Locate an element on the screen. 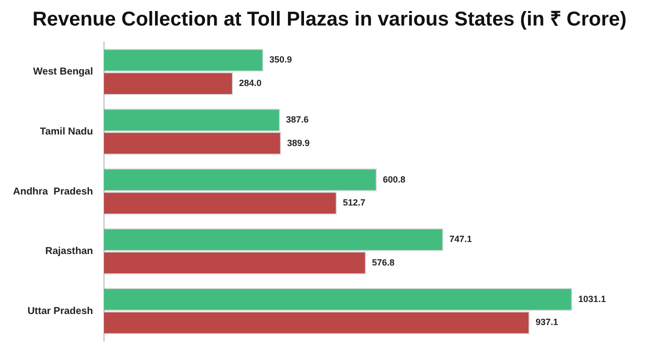 The width and height of the screenshot is (669, 350). data-label: 747.1 is located at coordinates (460, 239).